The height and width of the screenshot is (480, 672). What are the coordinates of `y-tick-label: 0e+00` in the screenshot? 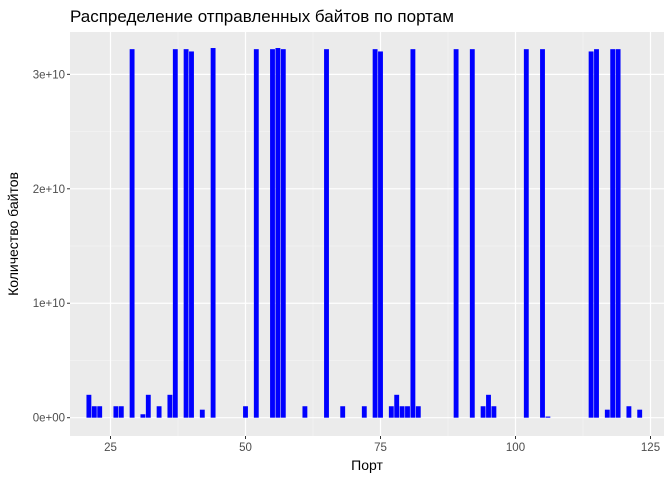 It's located at (49, 419).